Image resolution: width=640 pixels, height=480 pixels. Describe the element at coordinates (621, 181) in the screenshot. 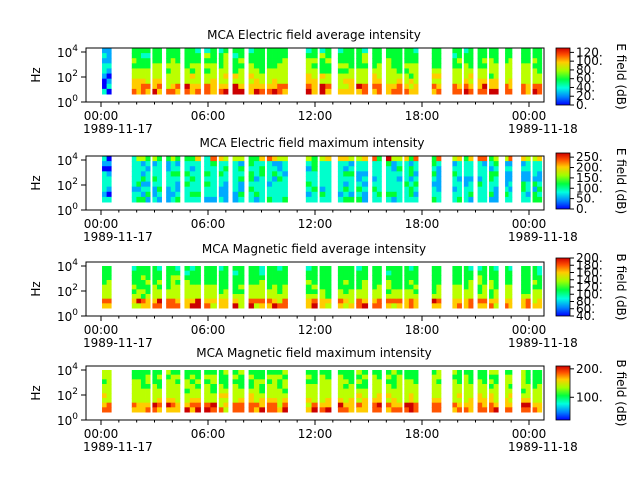

I see `colorbar-label: E field (dB)` at that location.